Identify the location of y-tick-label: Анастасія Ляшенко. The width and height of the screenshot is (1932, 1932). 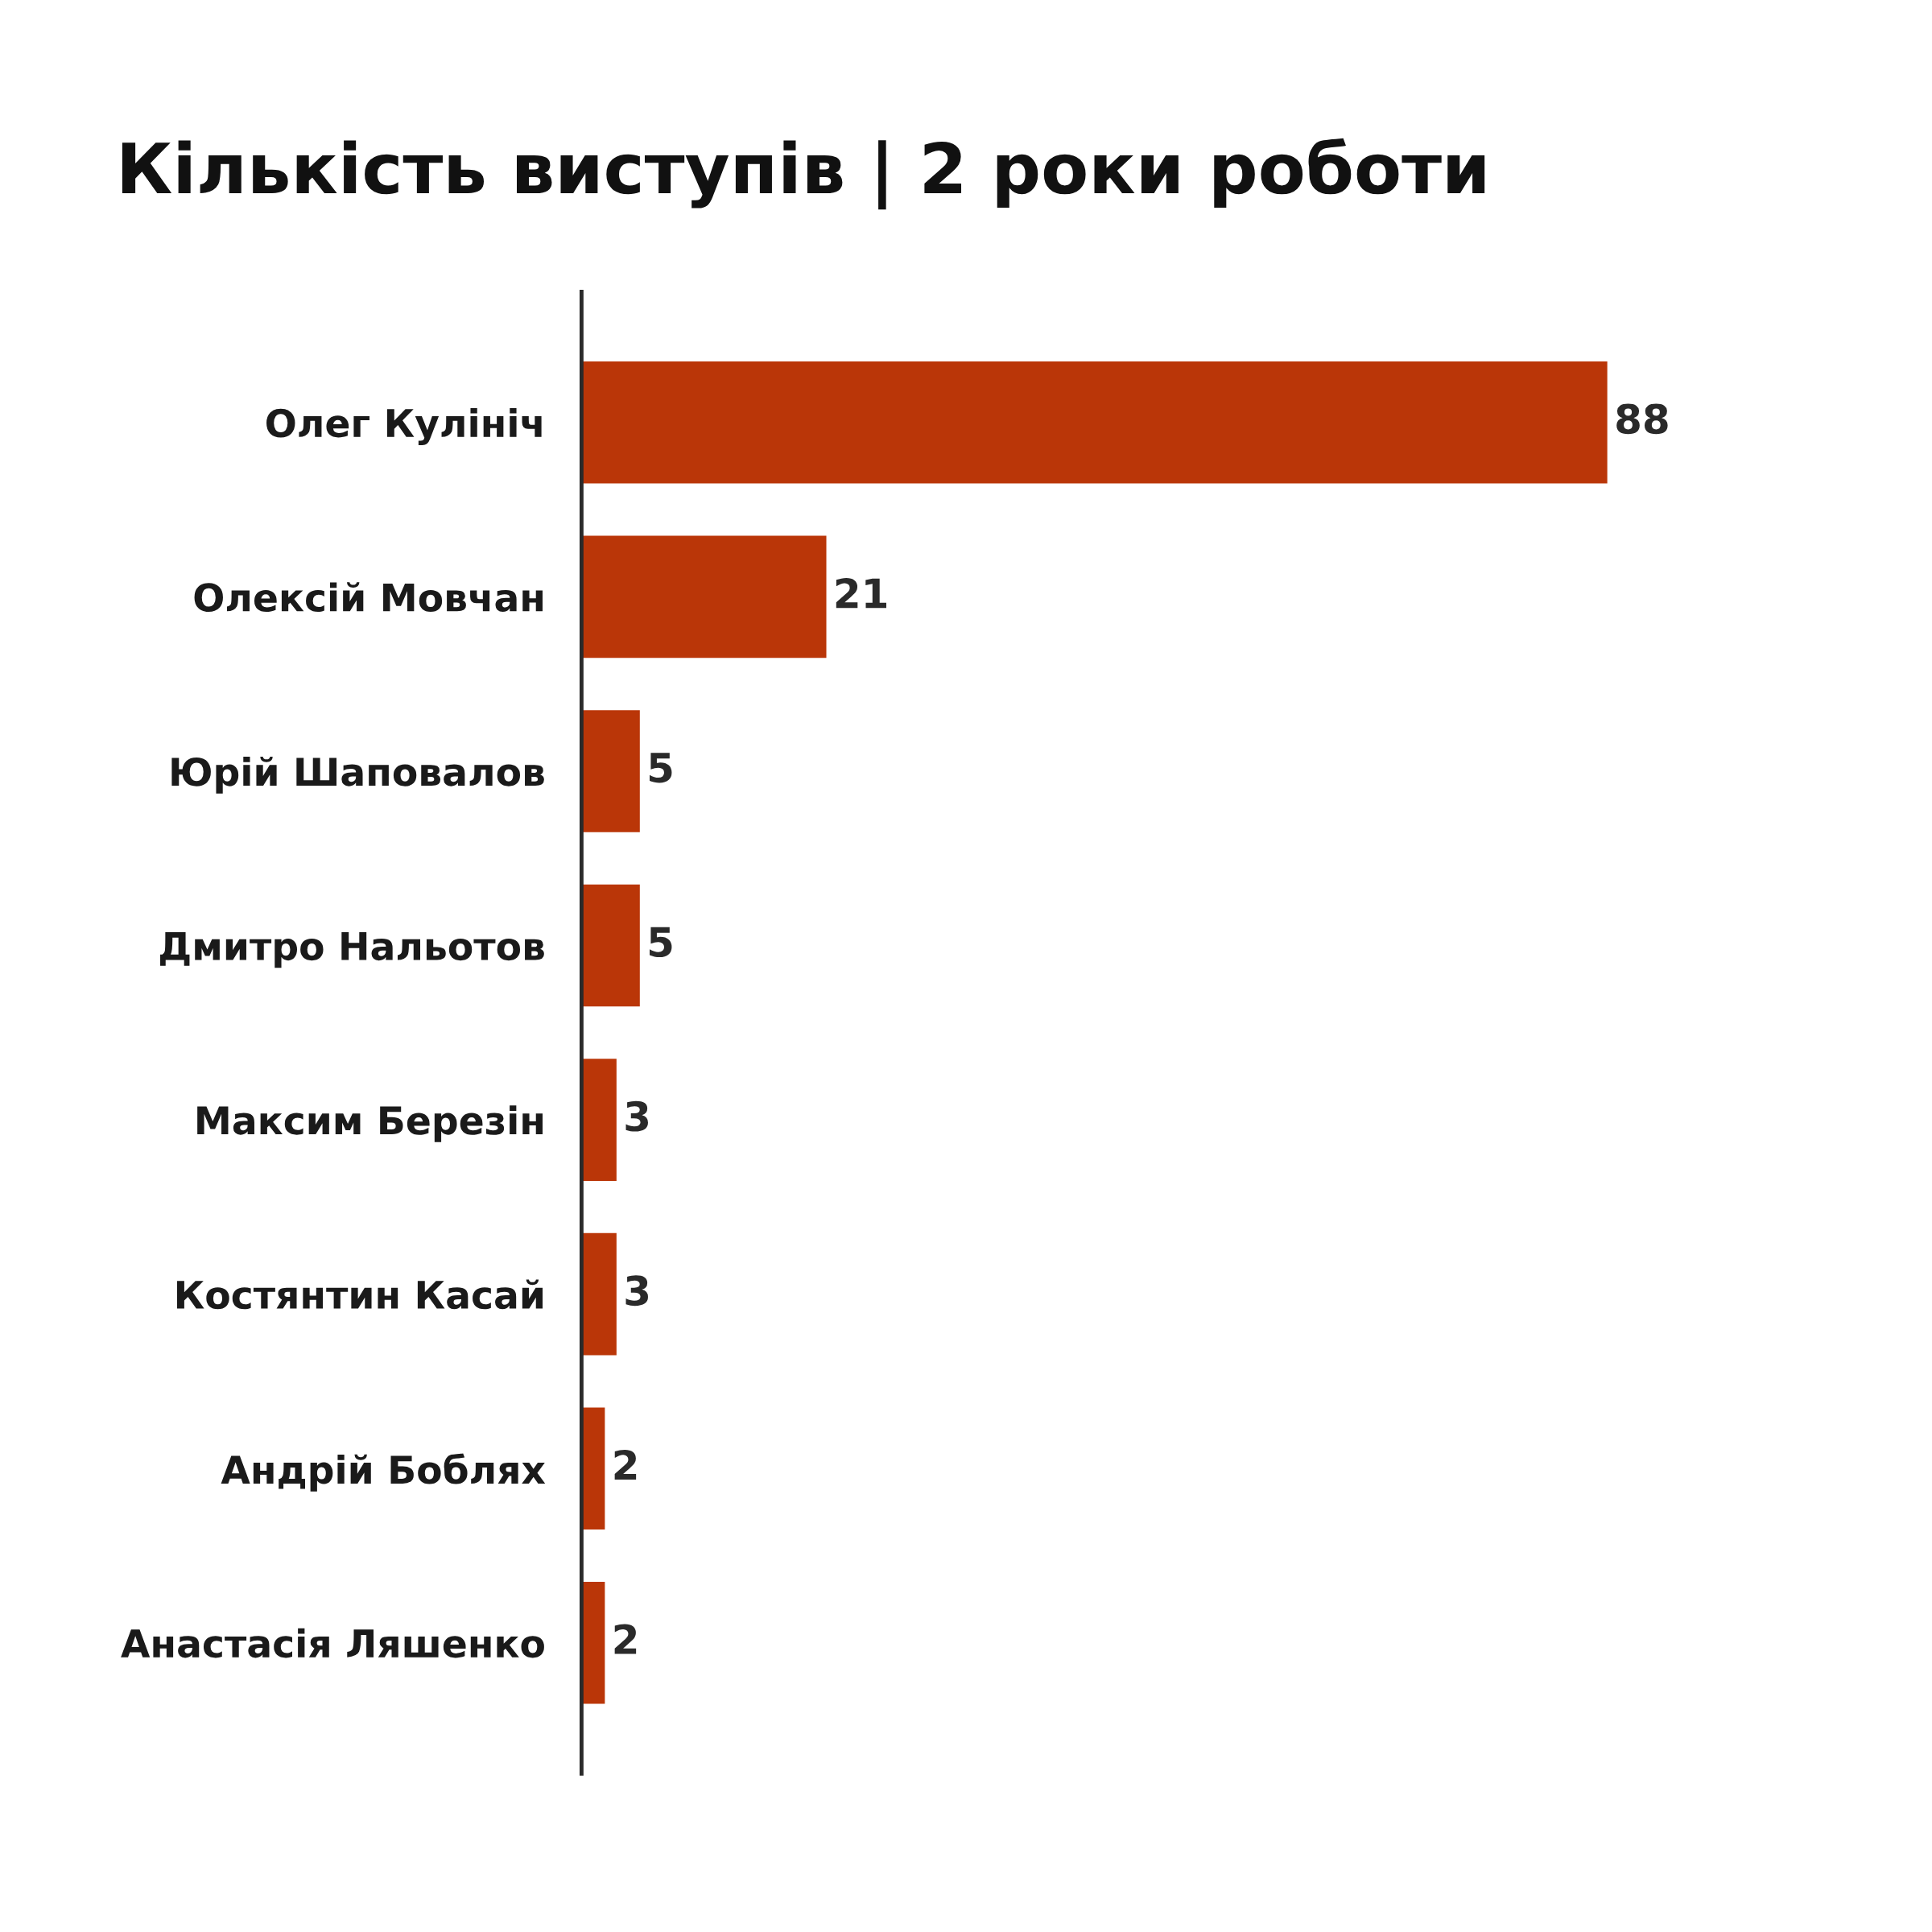
(332, 1643).